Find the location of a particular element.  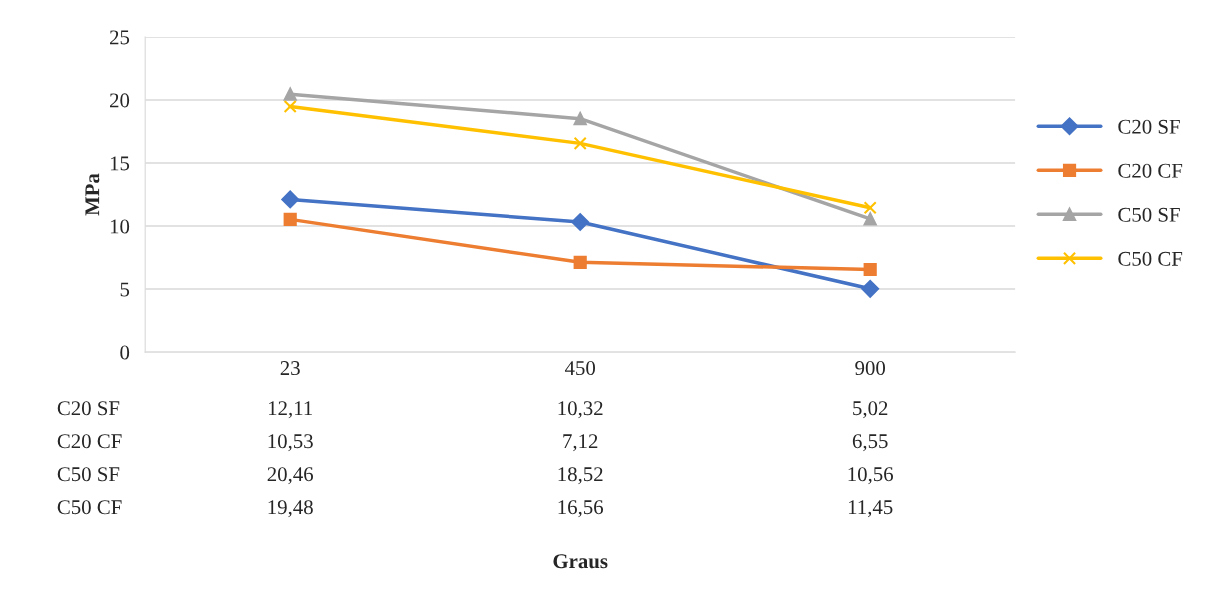

y-tick-label: 5 is located at coordinates (125, 289).